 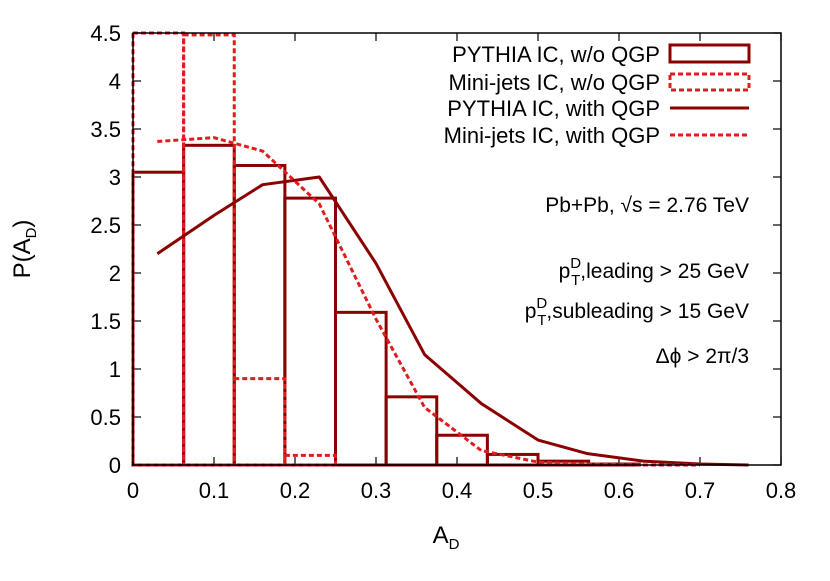 What do you see at coordinates (556, 54) in the screenshot?
I see `legend-label-pythia-wo-qgp: PYTHIA IC, w/o QGP` at bounding box center [556, 54].